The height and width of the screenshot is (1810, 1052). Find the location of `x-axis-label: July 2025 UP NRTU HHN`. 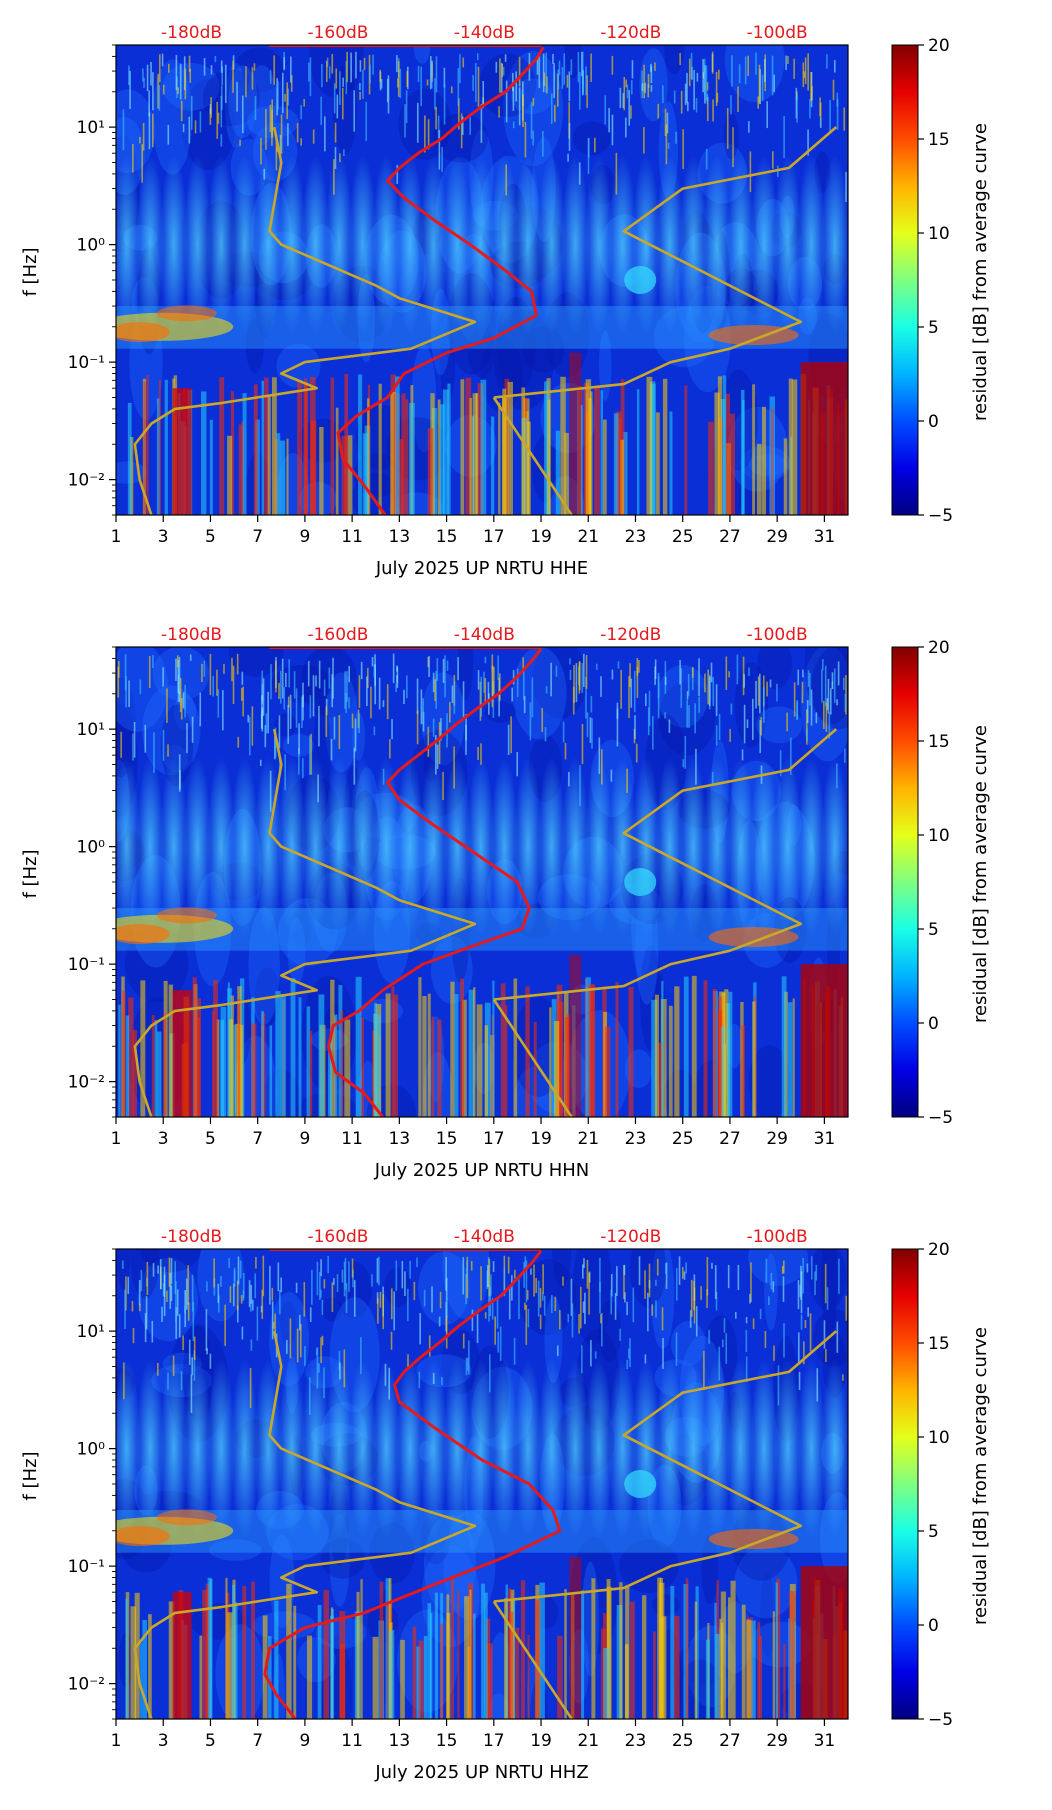

x-axis-label: July 2025 UP NRTU HHN is located at coordinates (481, 1170).